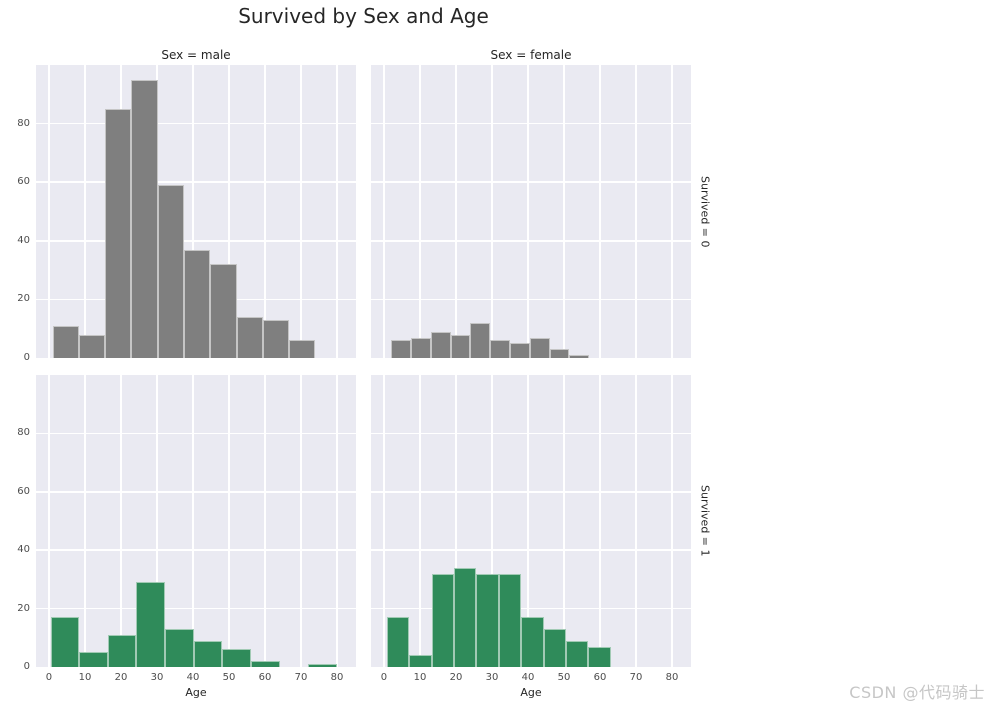  I want to click on y-tick-label: 60, so click(23, 491).